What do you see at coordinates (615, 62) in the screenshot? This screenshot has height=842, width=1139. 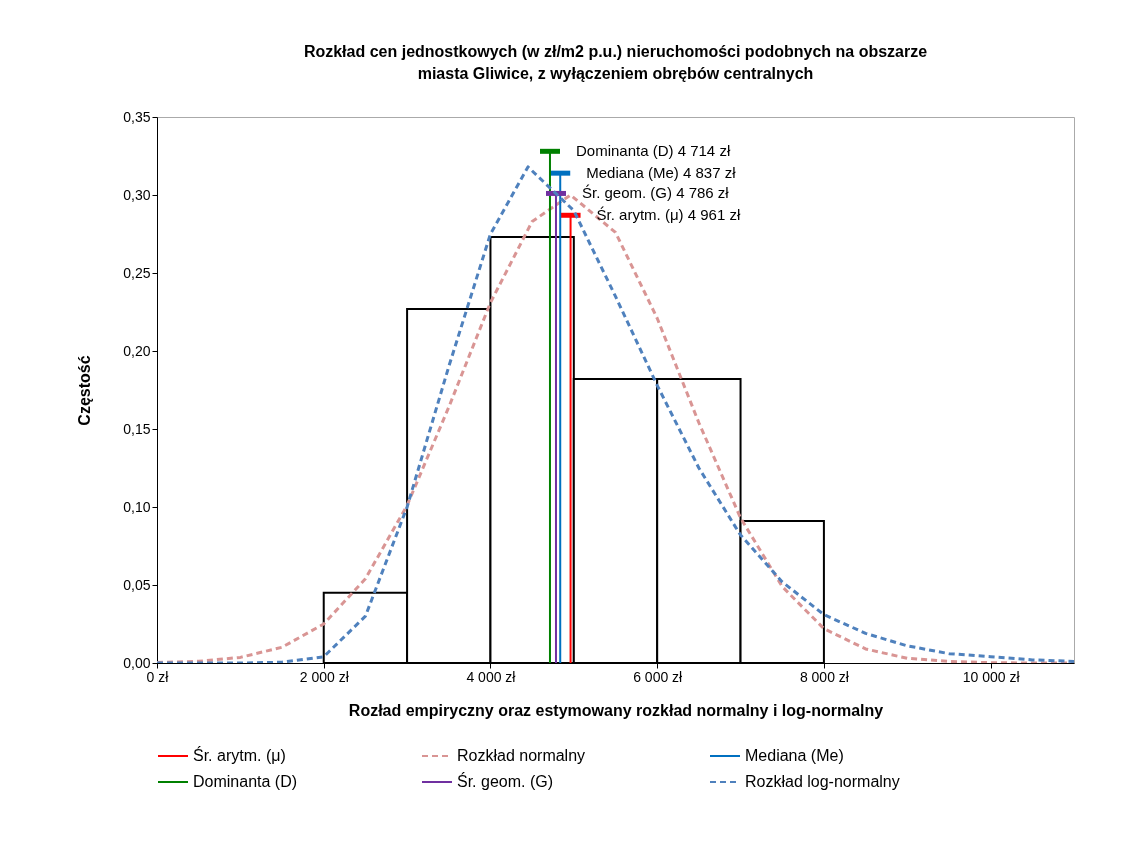 I see `chart-title: Rozkład cen jednostkowych (w zł/m2 p.u.) nieruchomości podobnych na obszarze miasta Gliwice, z wyłączeniem obrębów centralnych` at bounding box center [615, 62].